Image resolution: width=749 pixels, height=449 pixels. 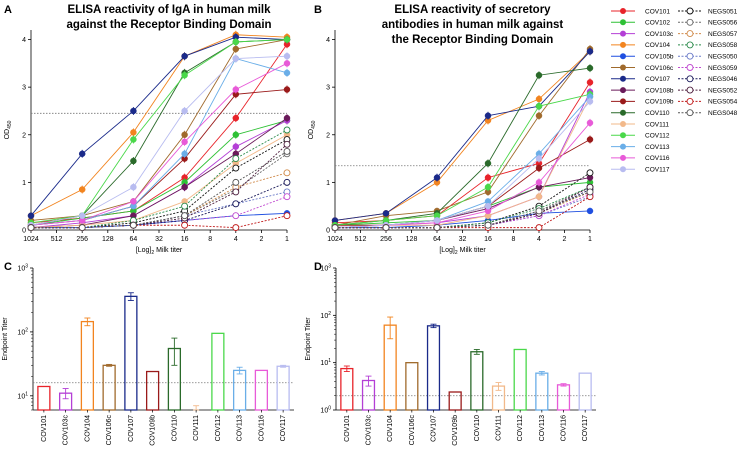 I want to click on legend-label-cov101: COV101, so click(x=657, y=11).